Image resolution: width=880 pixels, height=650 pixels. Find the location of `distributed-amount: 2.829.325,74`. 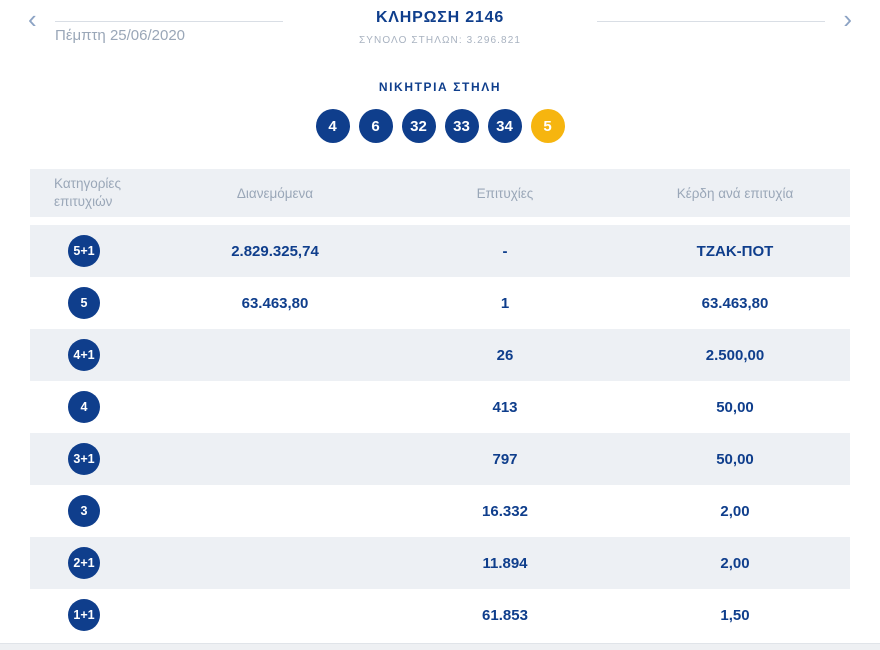

distributed-amount: 2.829.325,74 is located at coordinates (275, 251).